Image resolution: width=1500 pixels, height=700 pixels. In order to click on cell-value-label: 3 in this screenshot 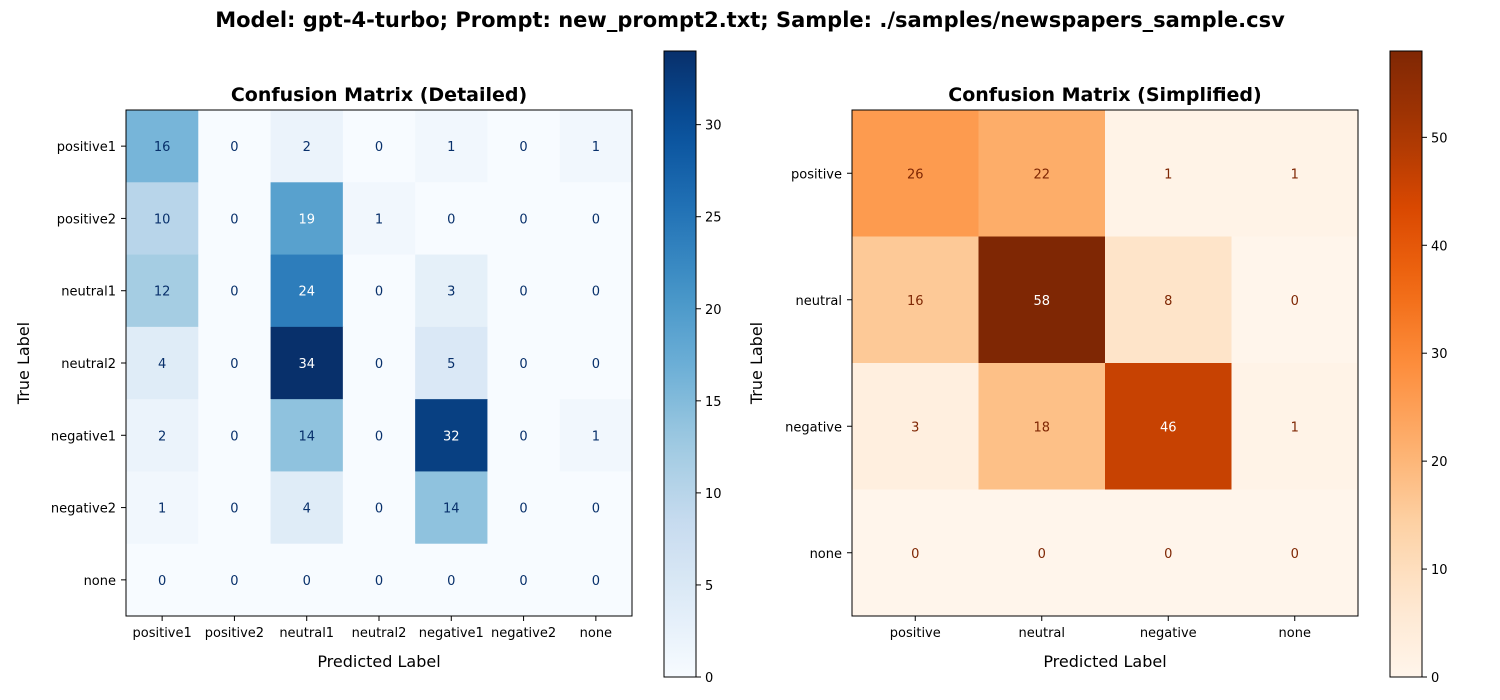, I will do `click(451, 292)`.